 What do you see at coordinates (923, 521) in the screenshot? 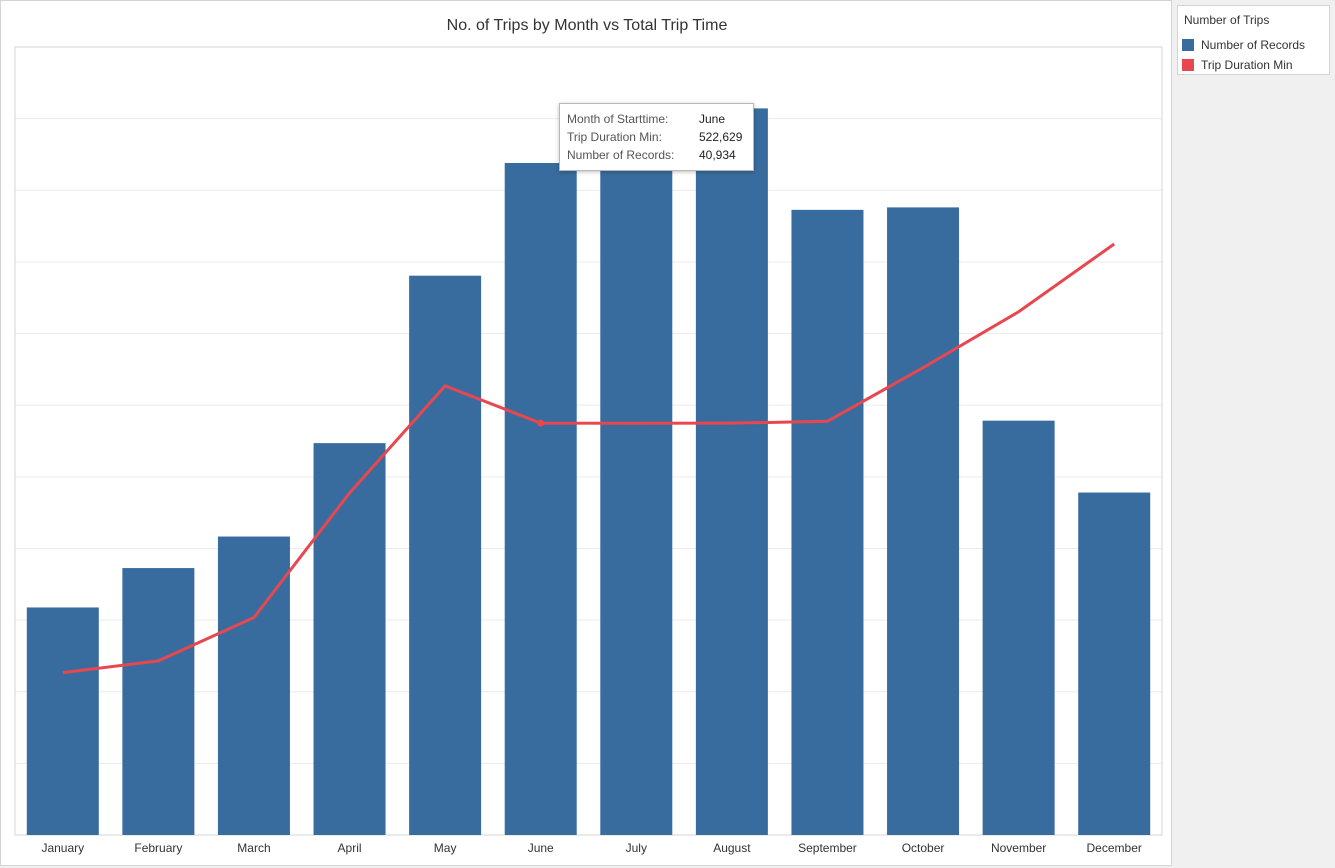
I see `bar-october` at bounding box center [923, 521].